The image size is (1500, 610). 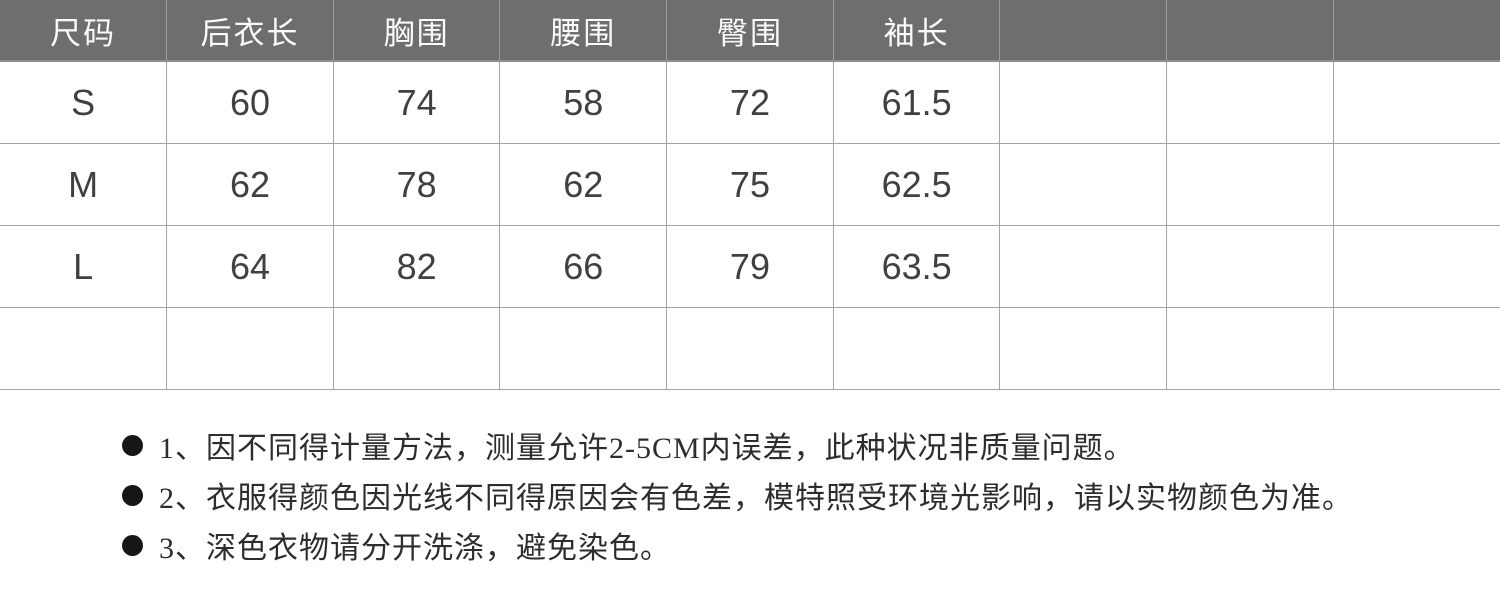 I want to click on table-cell: 78, so click(x=416, y=184).